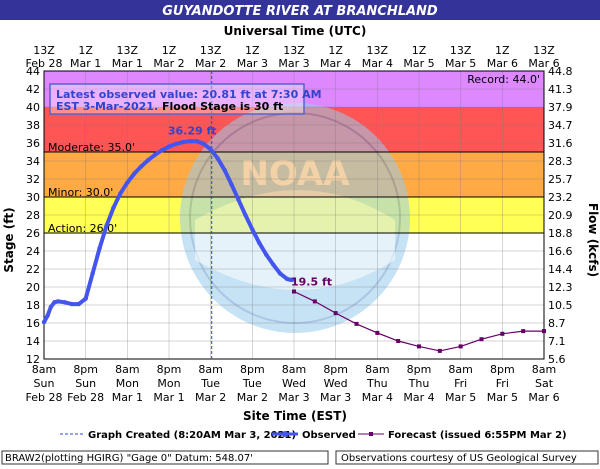 The width and height of the screenshot is (600, 469). I want to click on y-tick-label: 28, so click(33, 215).